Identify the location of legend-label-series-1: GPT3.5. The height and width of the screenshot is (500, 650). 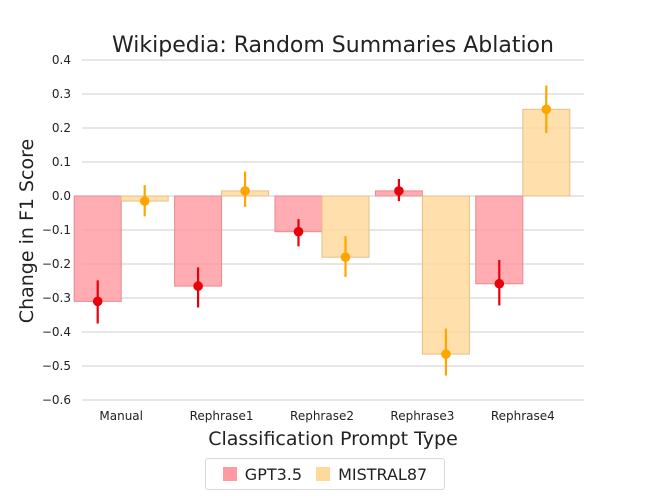
(273, 474).